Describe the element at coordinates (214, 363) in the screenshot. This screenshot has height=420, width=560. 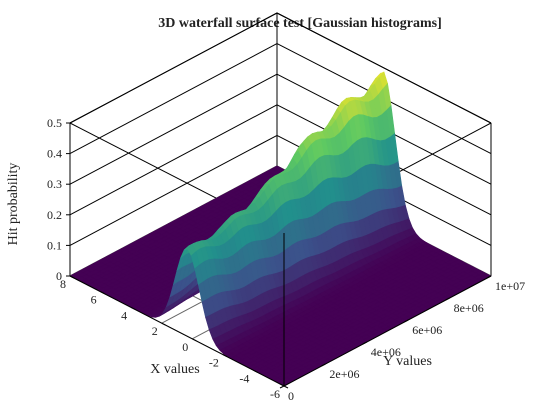
I see `x-tick-label: -2` at that location.